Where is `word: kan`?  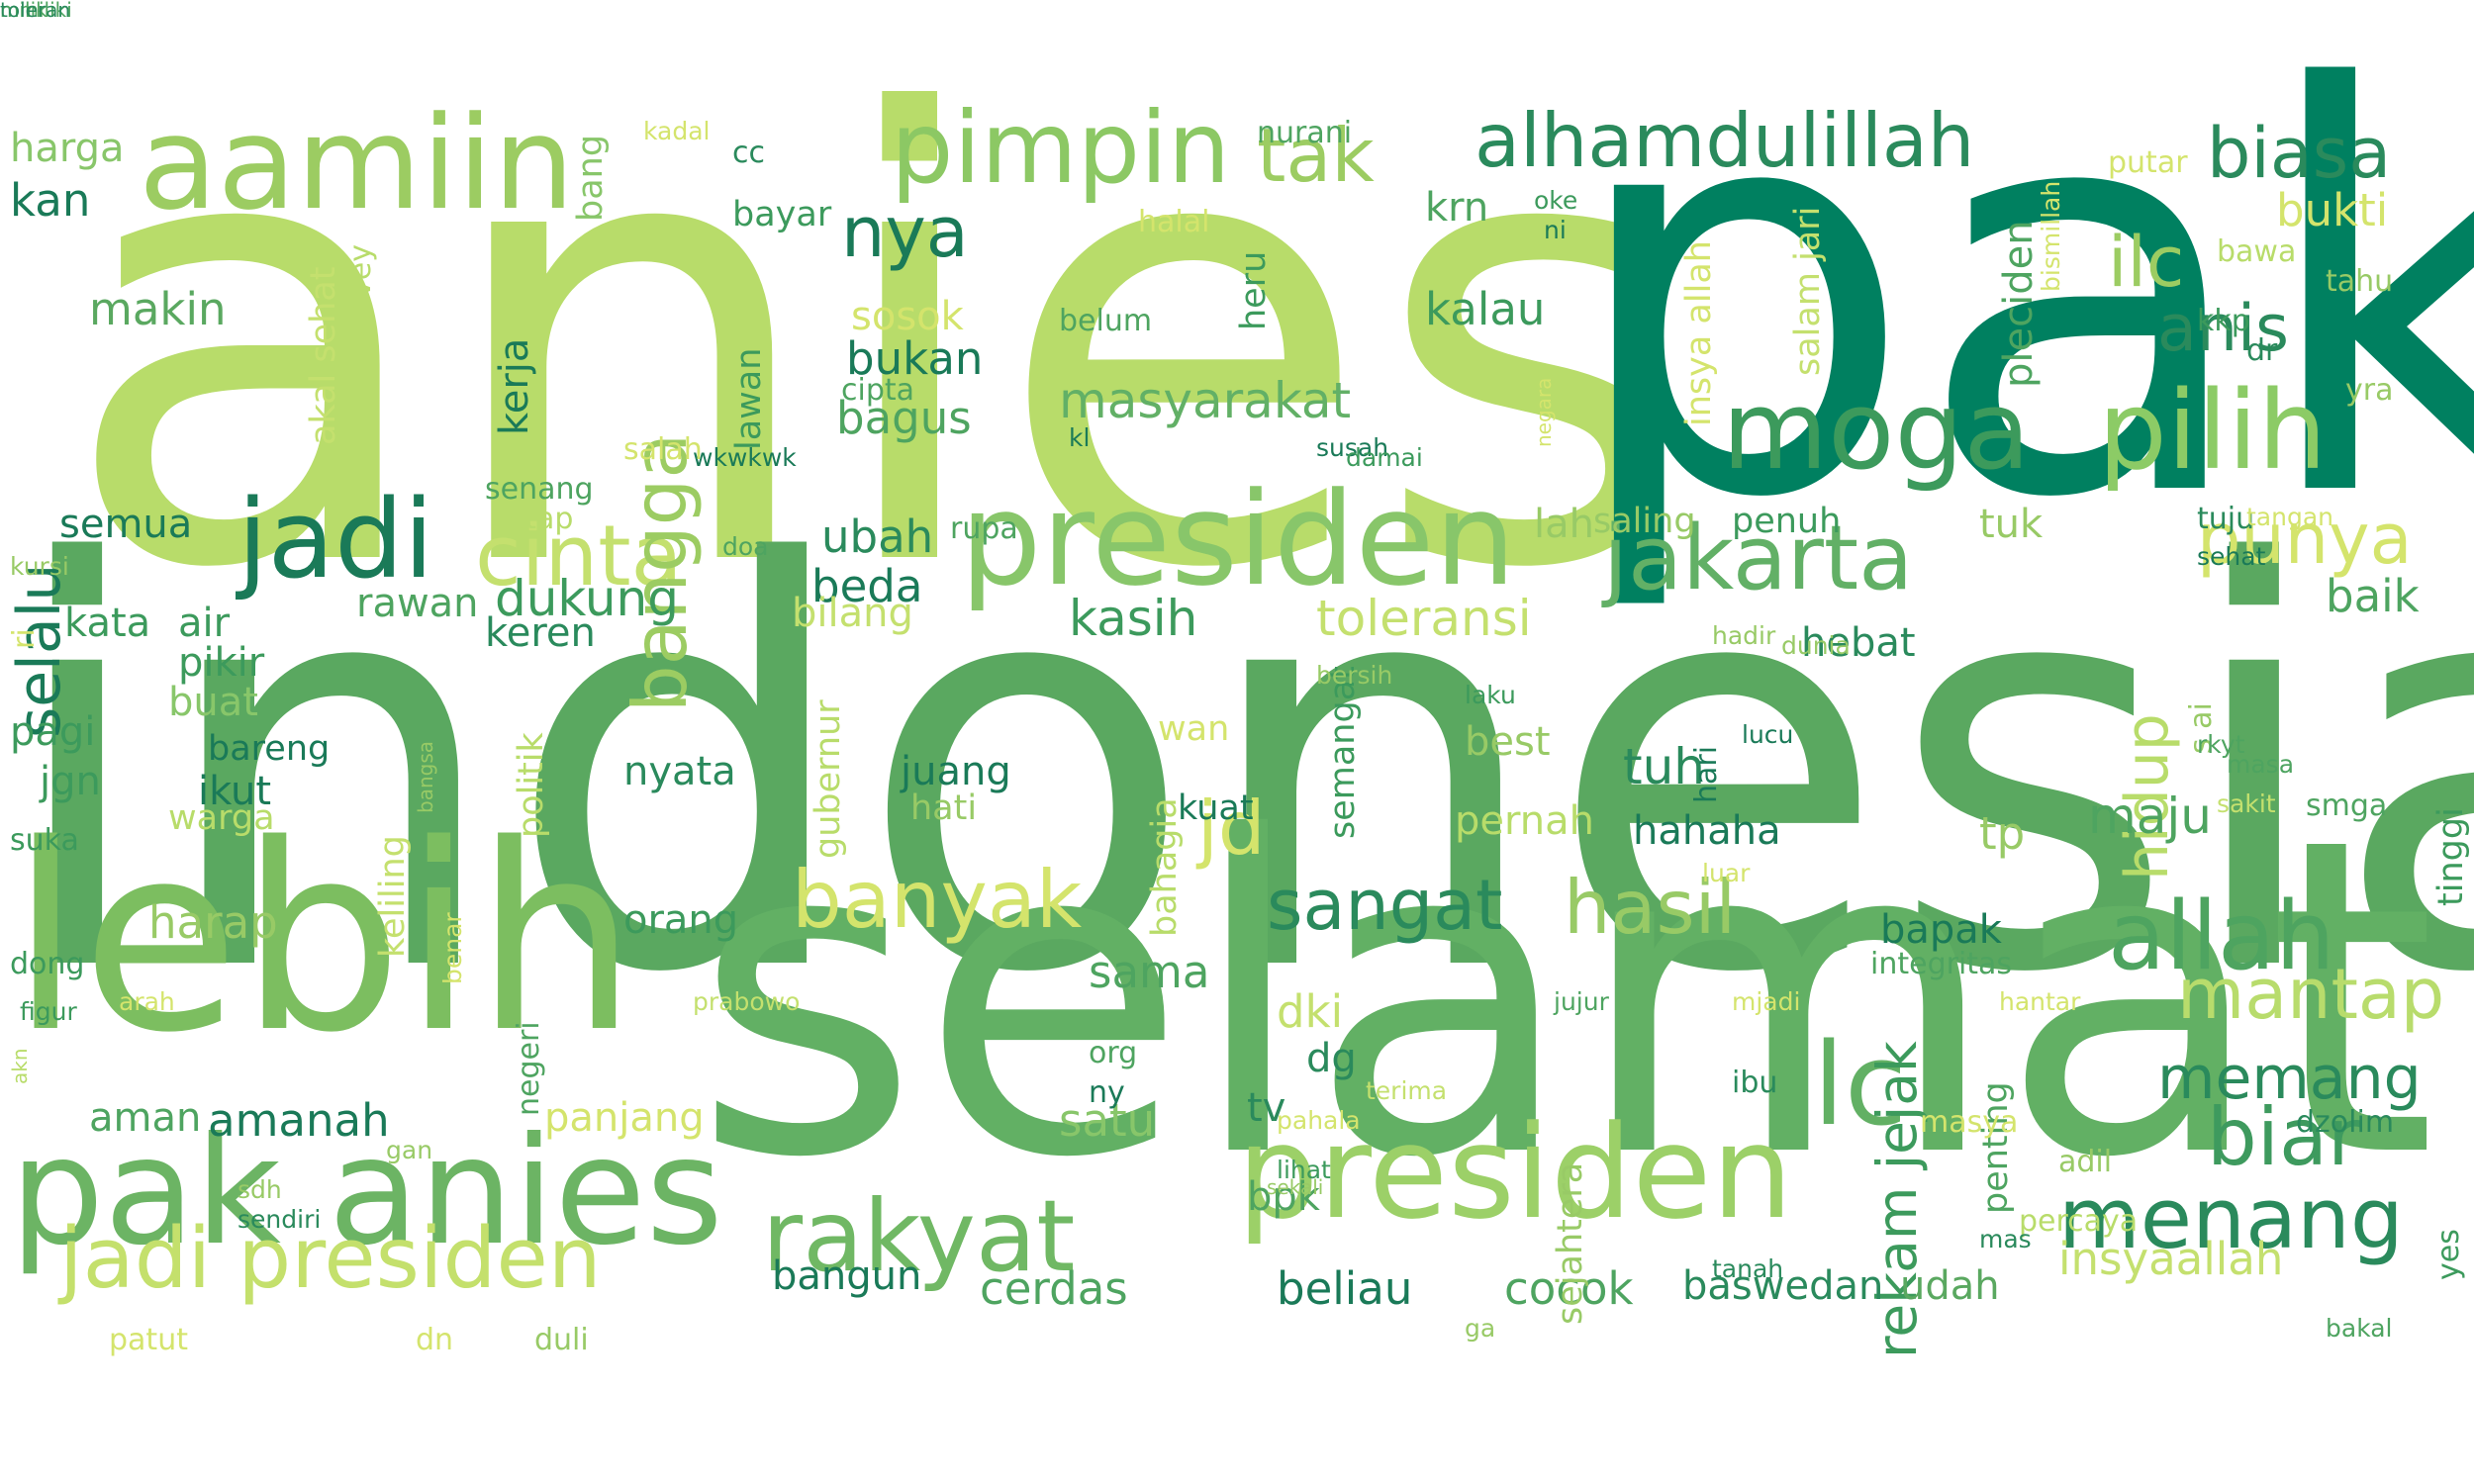
word: kan is located at coordinates (51, 200).